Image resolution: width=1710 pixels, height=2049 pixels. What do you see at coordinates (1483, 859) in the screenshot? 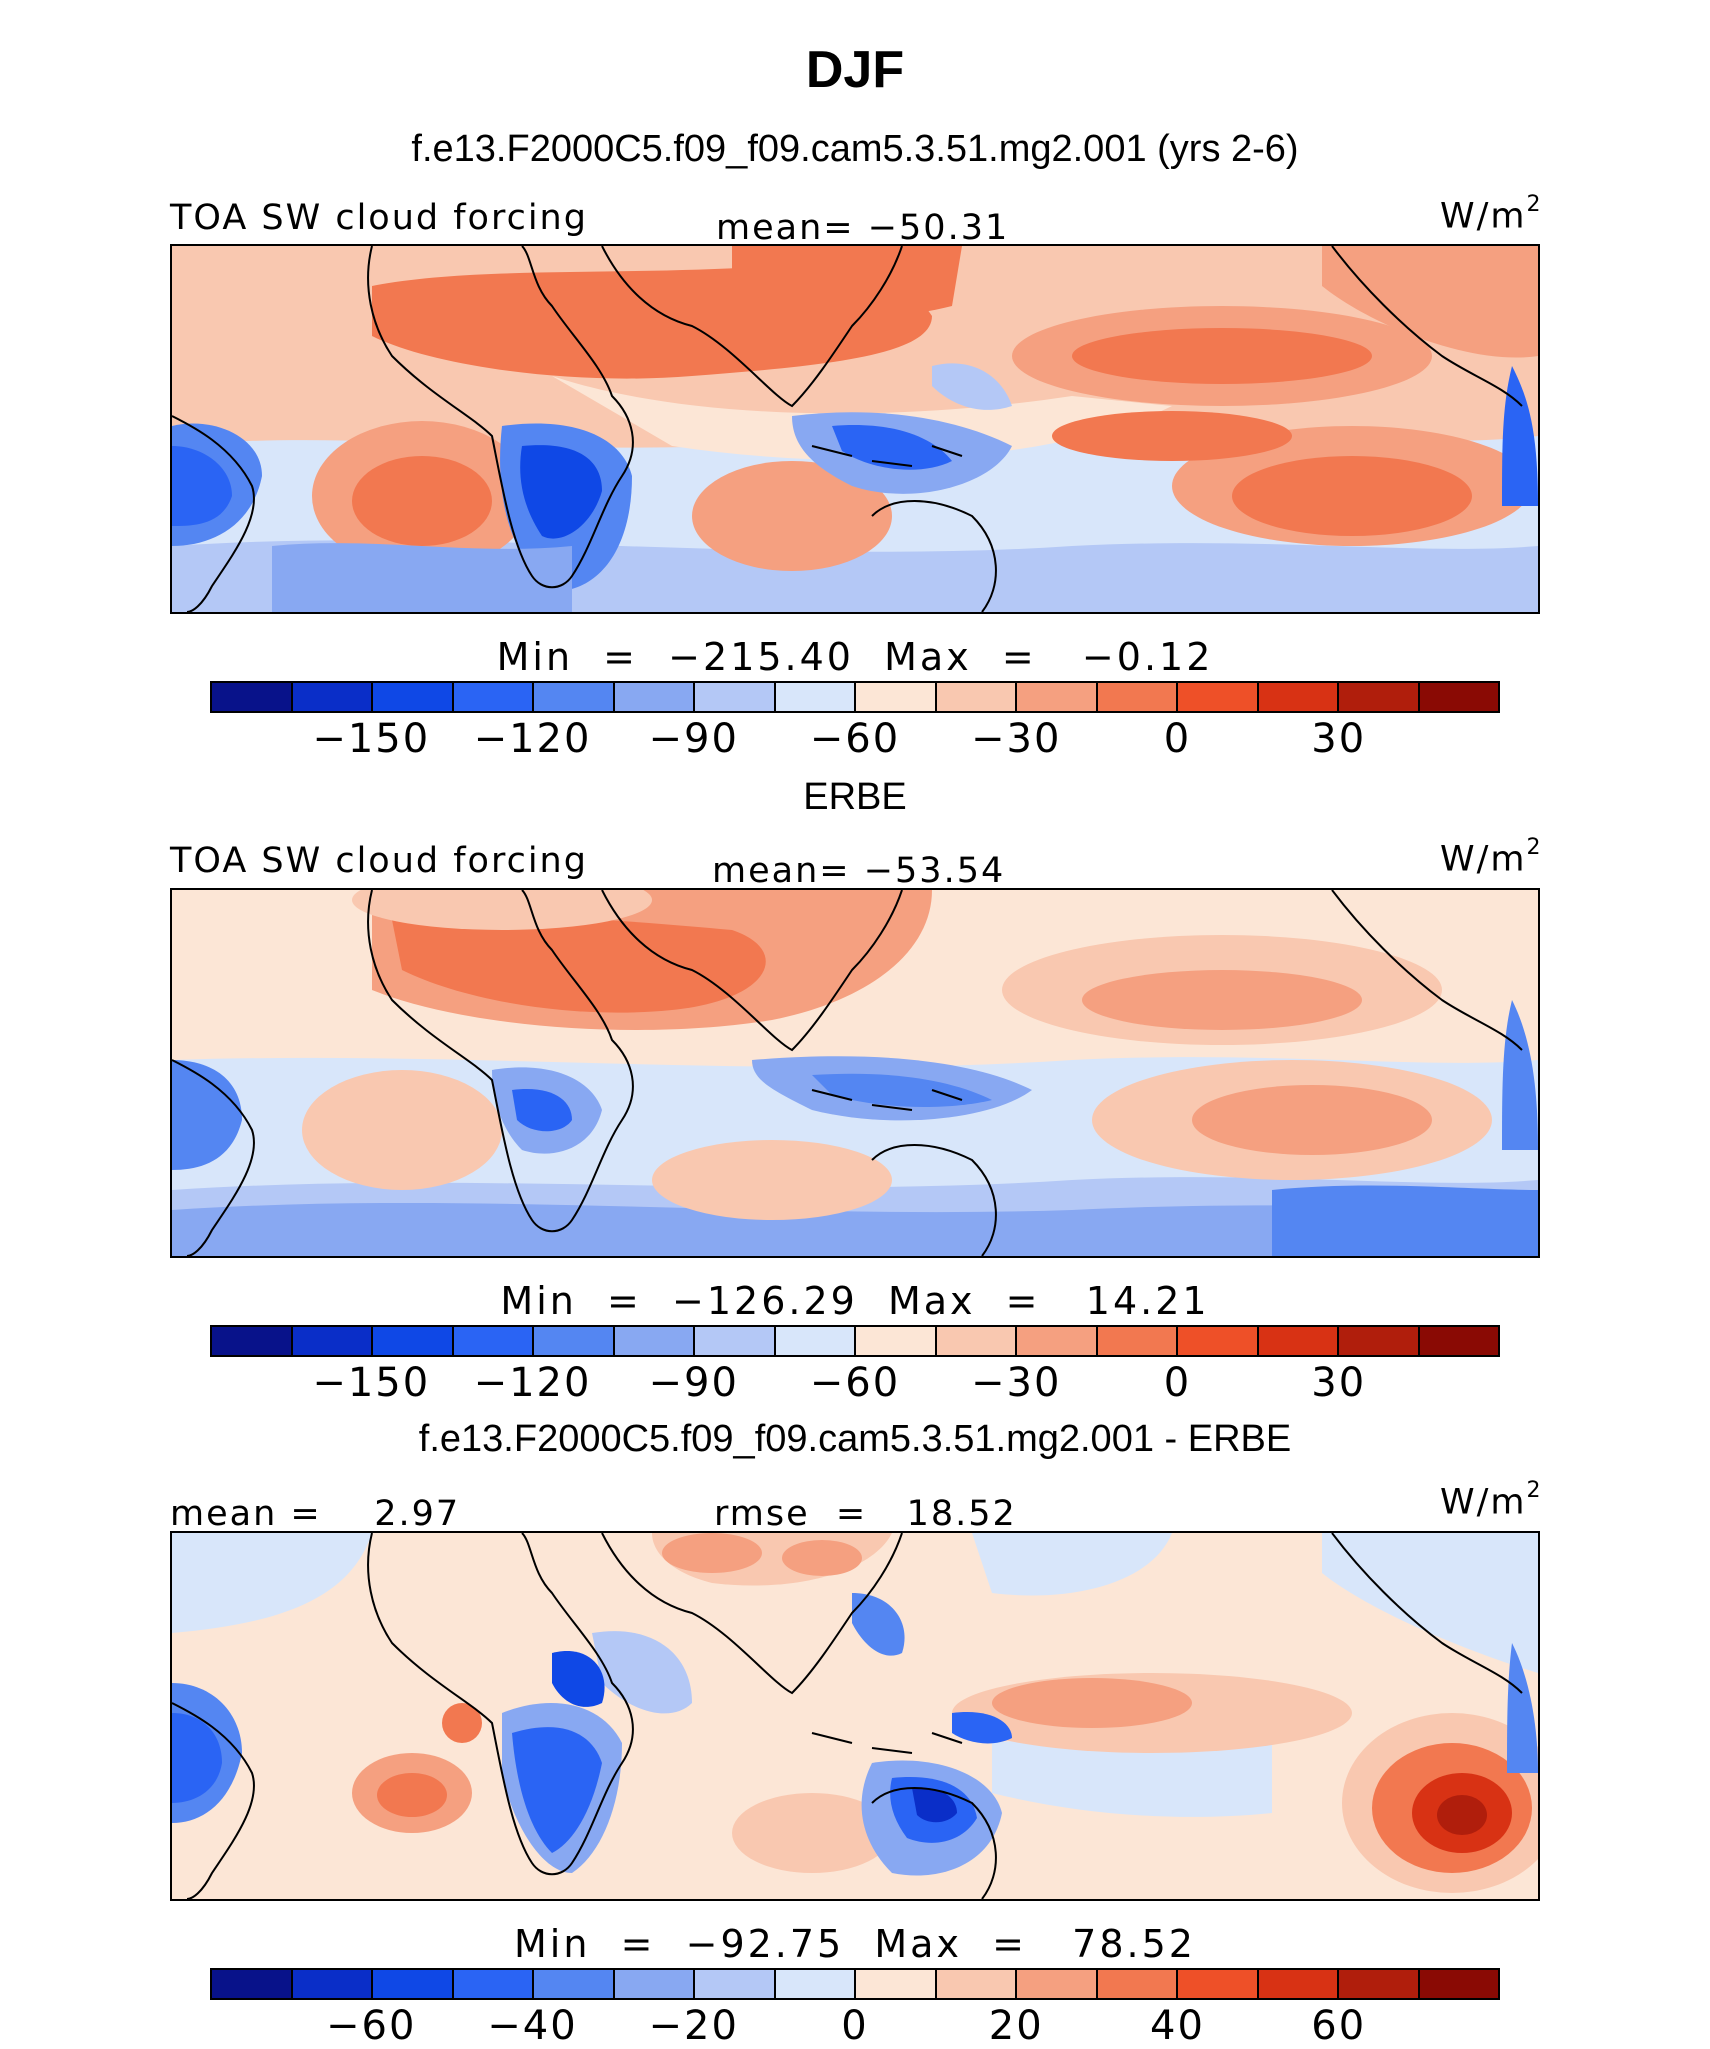
I see `panel-2-units-base: W/m` at bounding box center [1483, 859].